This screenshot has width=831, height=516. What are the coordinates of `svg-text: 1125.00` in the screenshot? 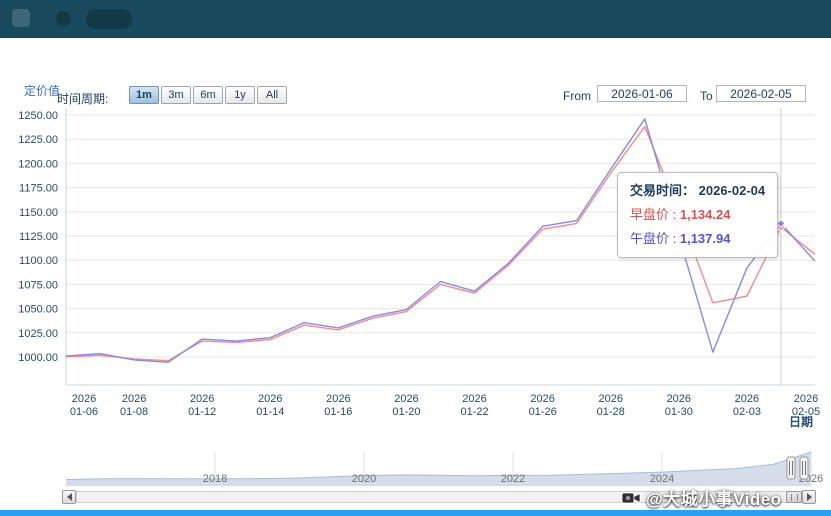 It's located at (38, 237).